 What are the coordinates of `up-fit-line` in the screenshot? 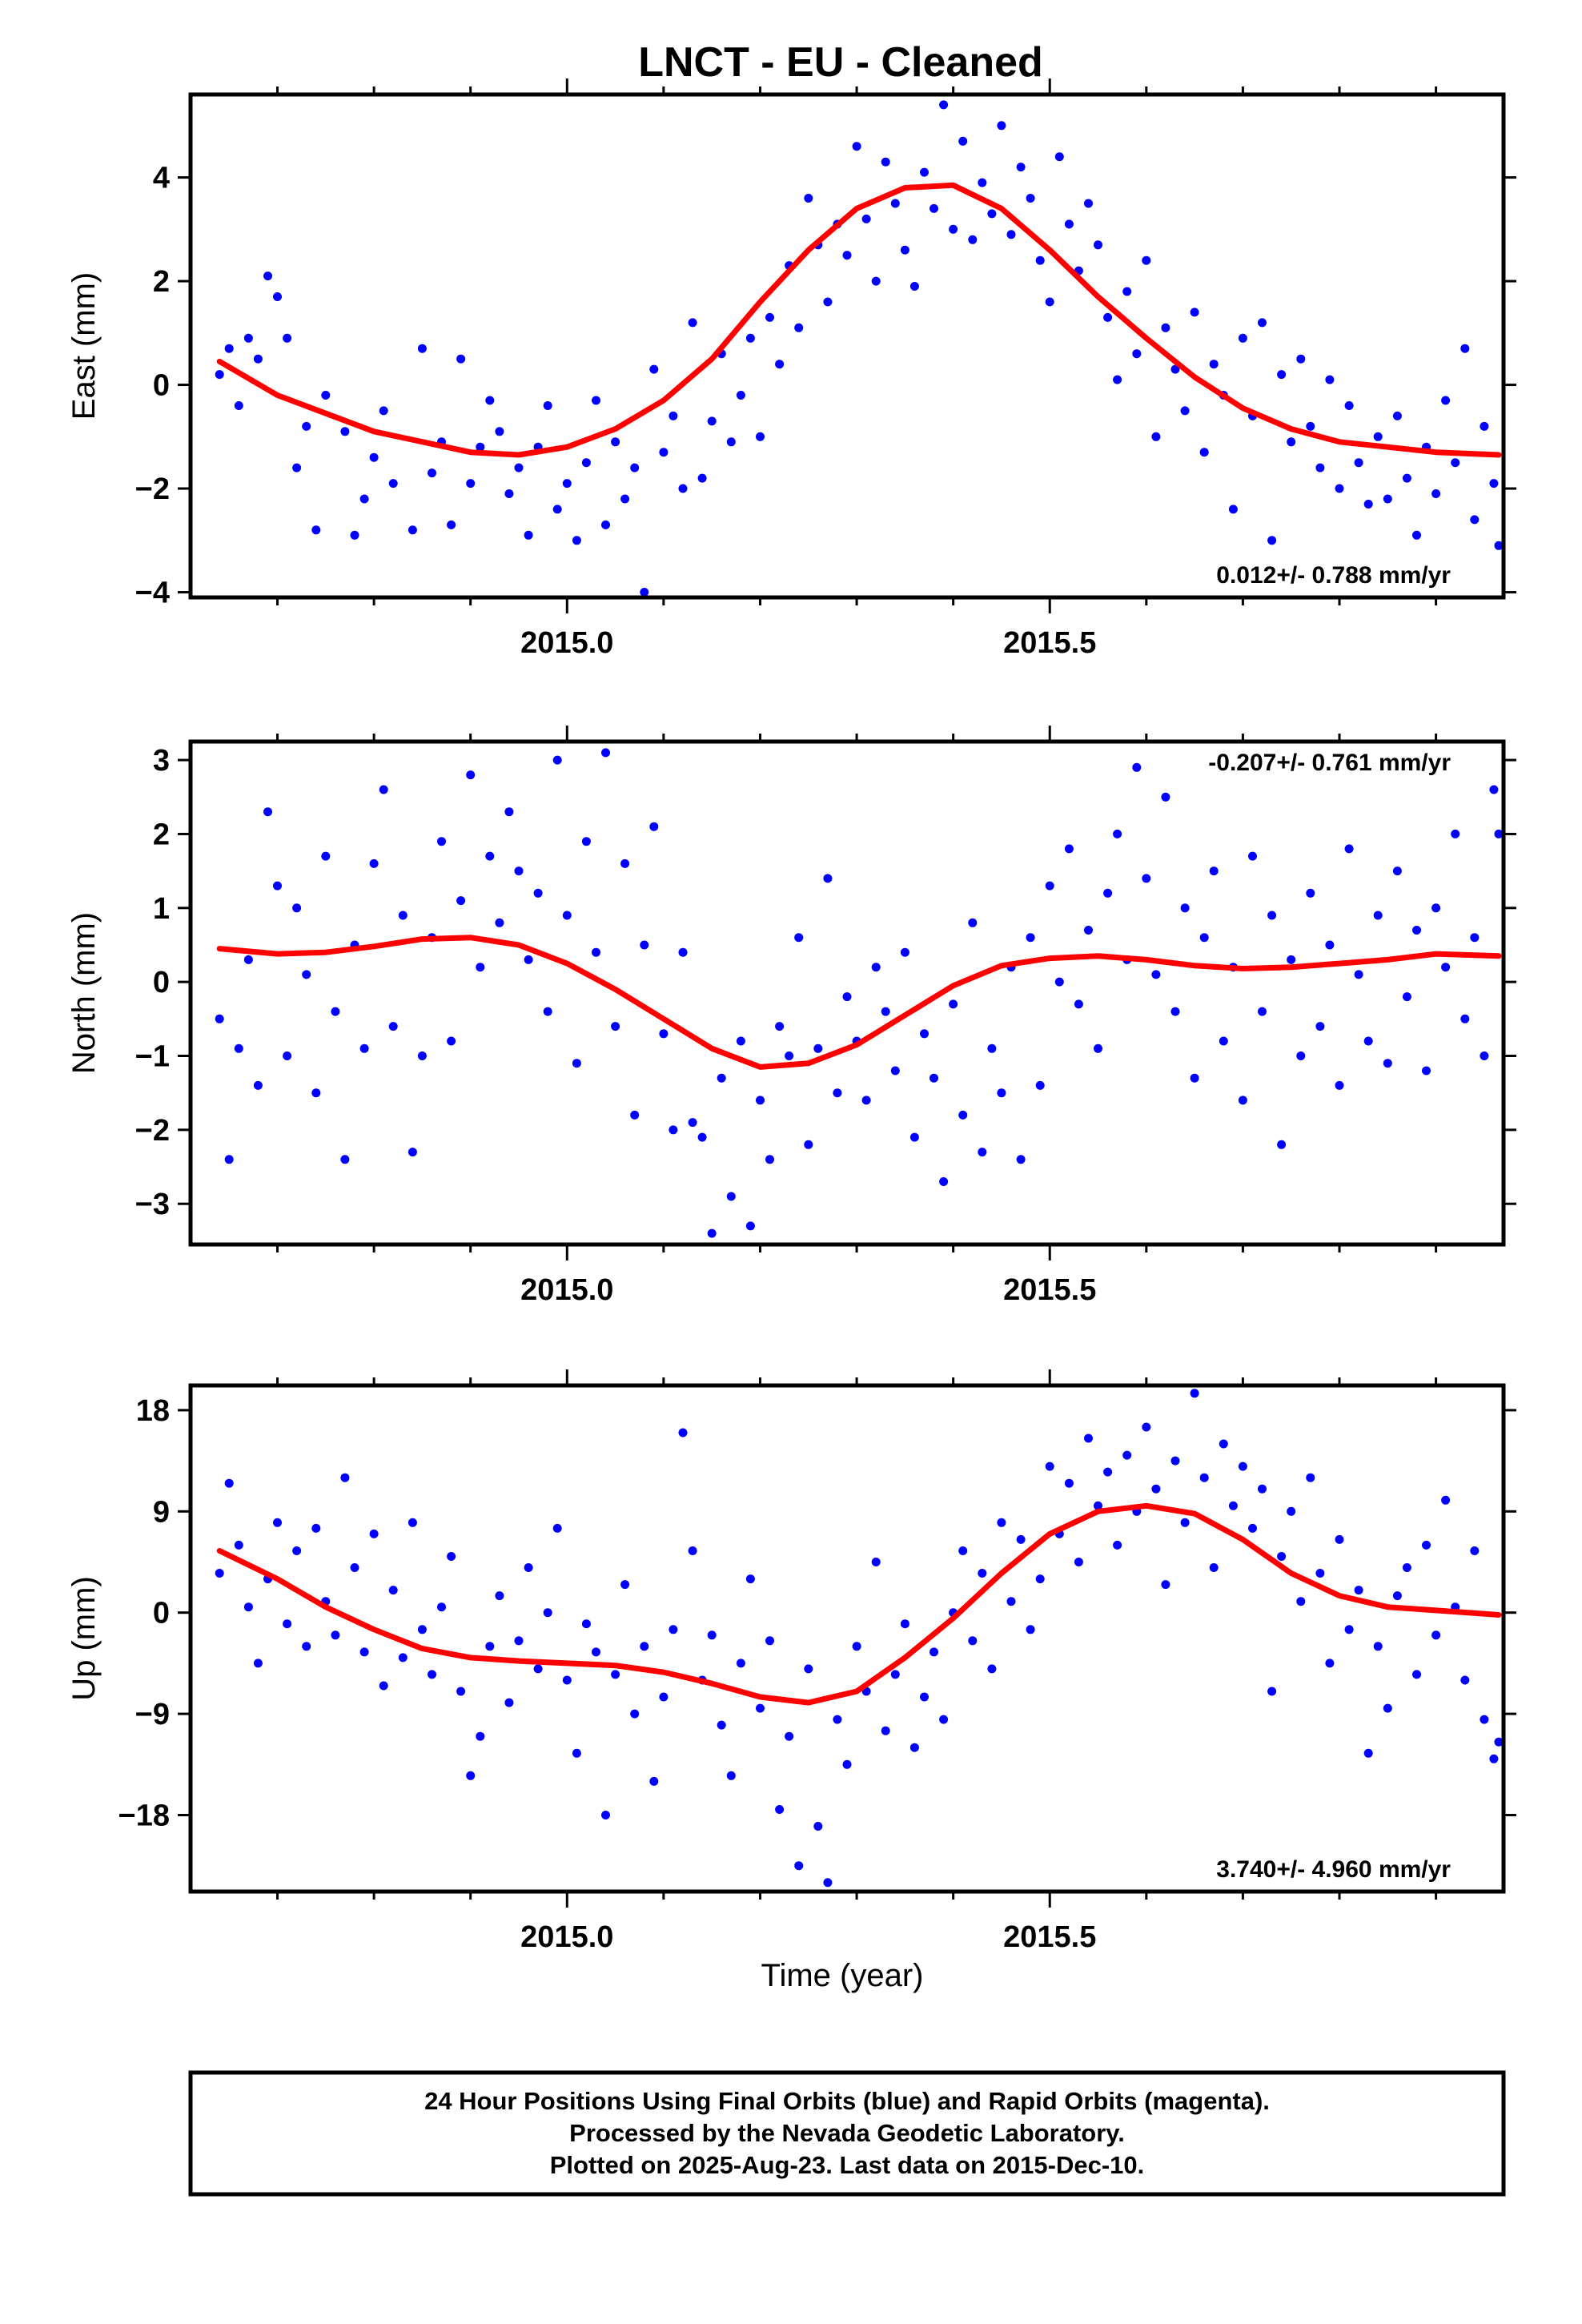 It's located at (859, 1604).